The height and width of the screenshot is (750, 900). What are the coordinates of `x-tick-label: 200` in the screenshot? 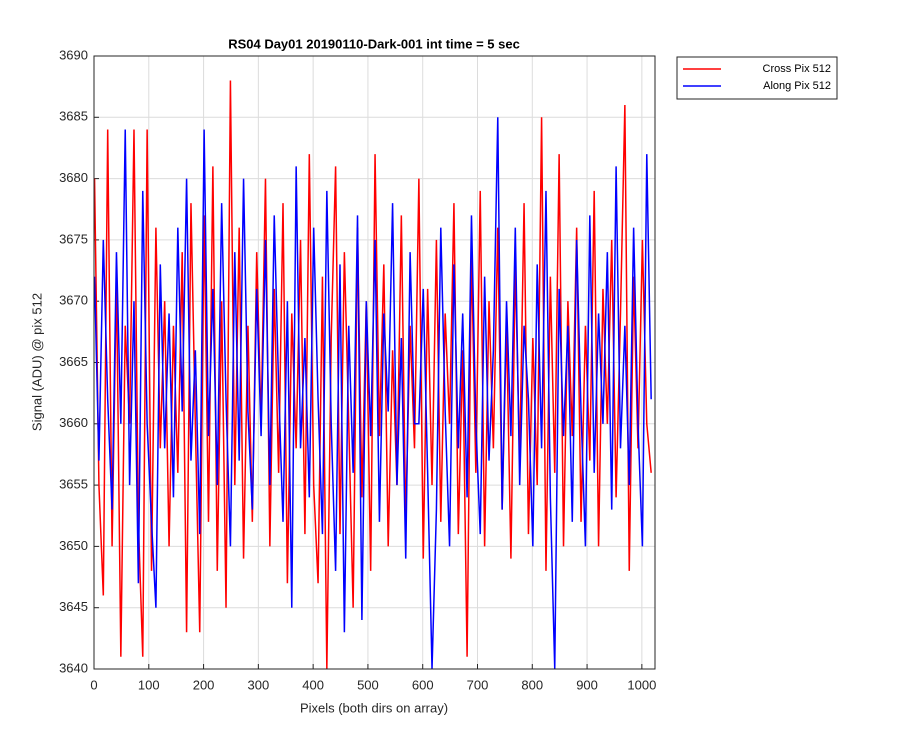 It's located at (204, 684).